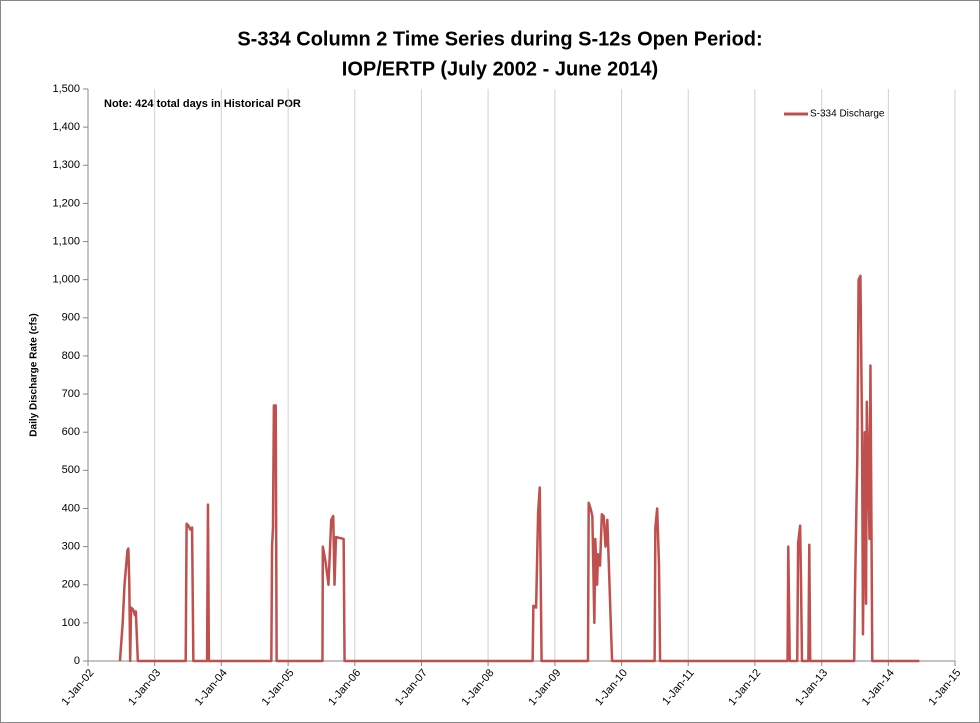  Describe the element at coordinates (202, 104) in the screenshot. I see `annotation: Note: 424 total days in Historical POR` at that location.